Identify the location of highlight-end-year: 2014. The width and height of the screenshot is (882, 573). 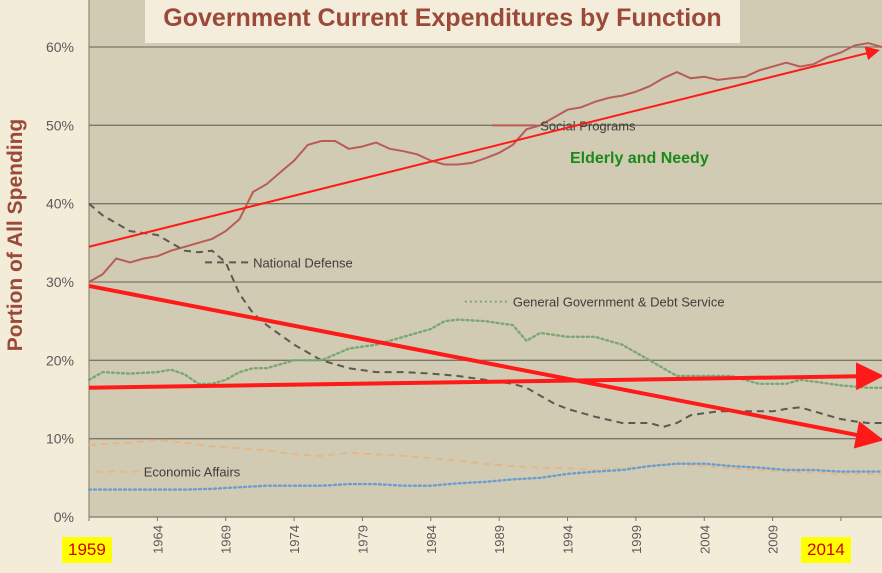
(826, 550).